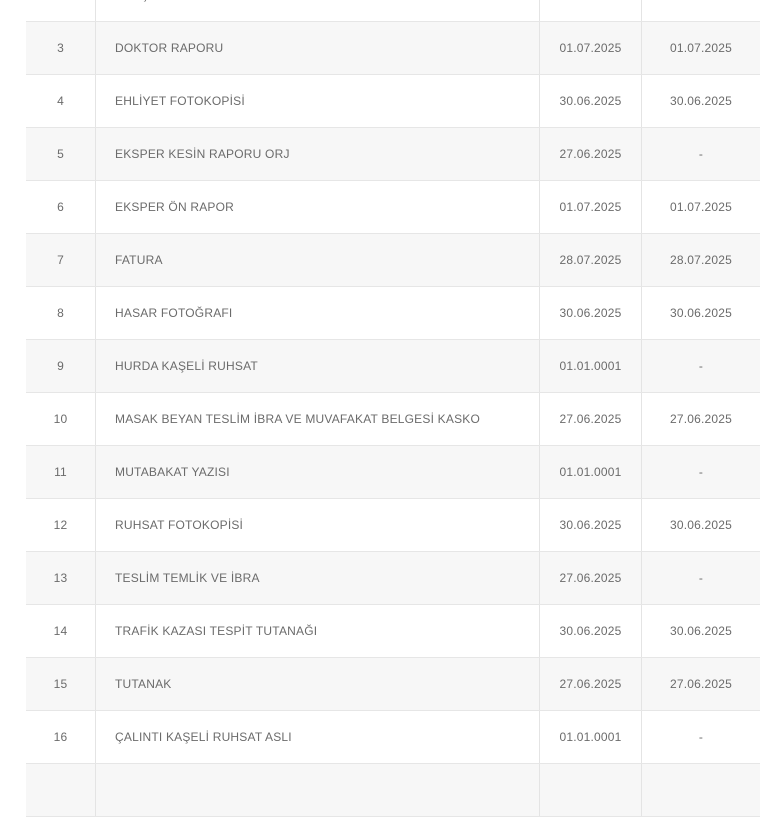 The height and width of the screenshot is (817, 768). I want to click on document-name: TESLİM TEMLİK VE İBRA, so click(317, 578).